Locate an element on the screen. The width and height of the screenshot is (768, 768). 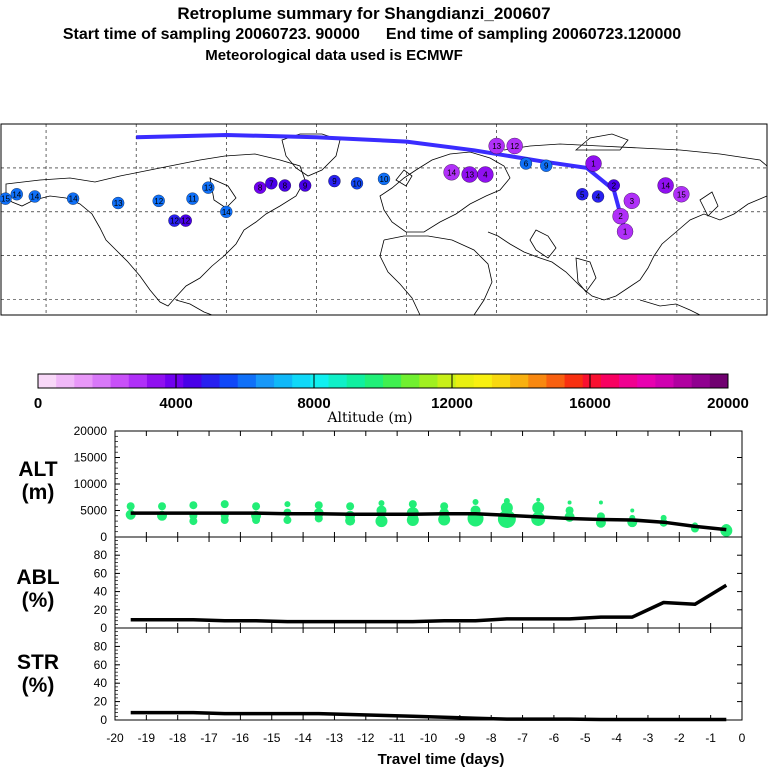
y-tick-label: 80 is located at coordinates (101, 555).